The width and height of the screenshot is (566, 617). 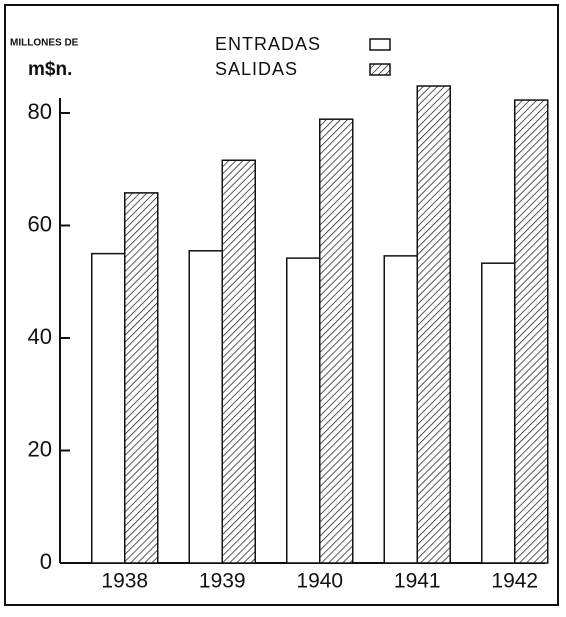 I want to click on x-tick-label: 1942, so click(x=514, y=581).